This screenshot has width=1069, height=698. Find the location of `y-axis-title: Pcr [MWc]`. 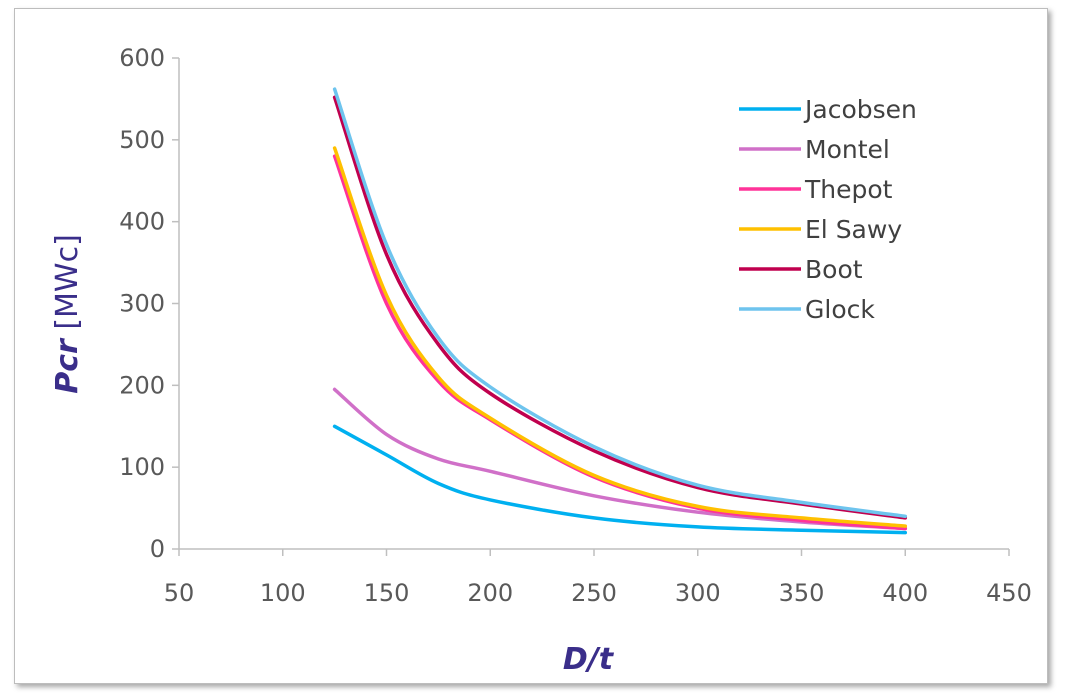

y-axis-title: Pcr [MWc] is located at coordinates (67, 314).